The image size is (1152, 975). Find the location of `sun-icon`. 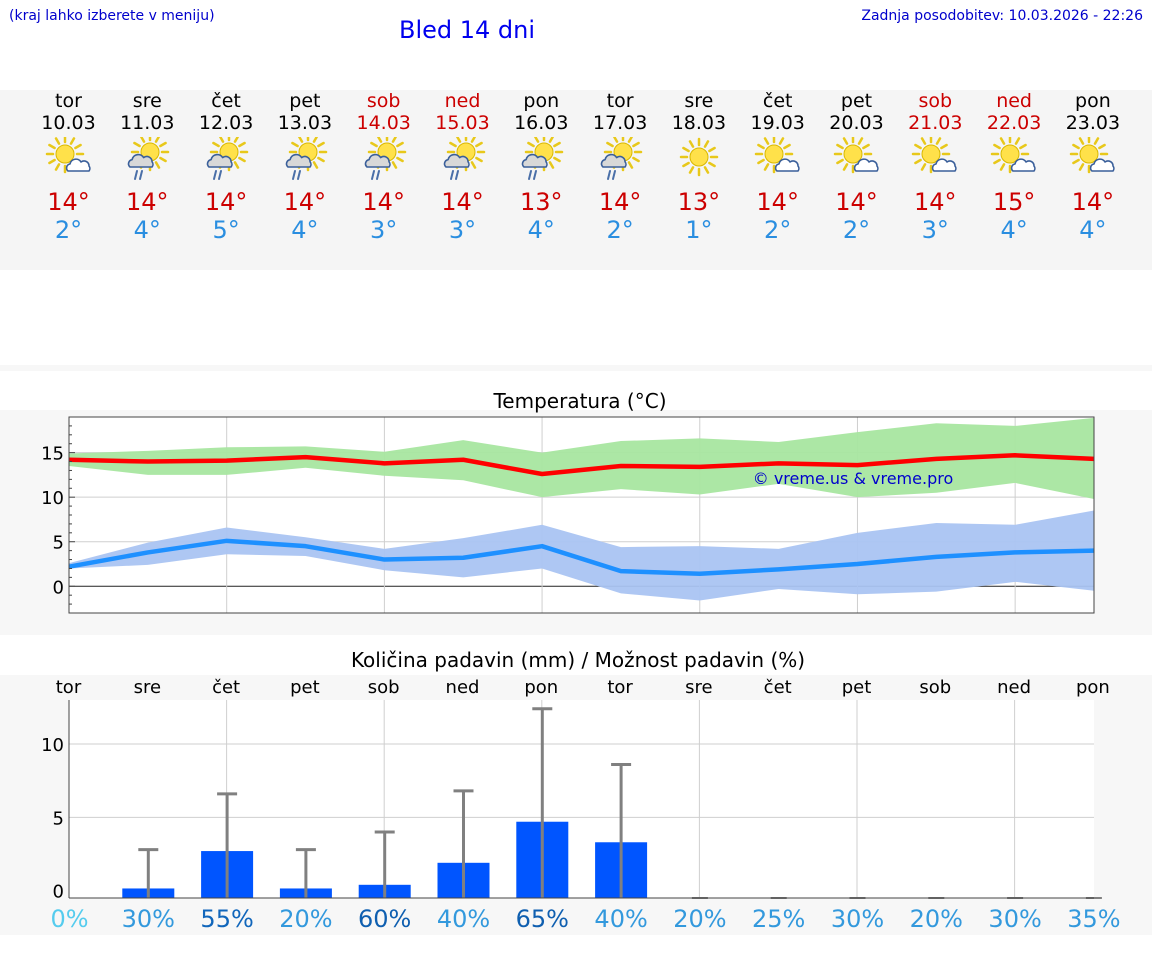

sun-icon is located at coordinates (699, 157).